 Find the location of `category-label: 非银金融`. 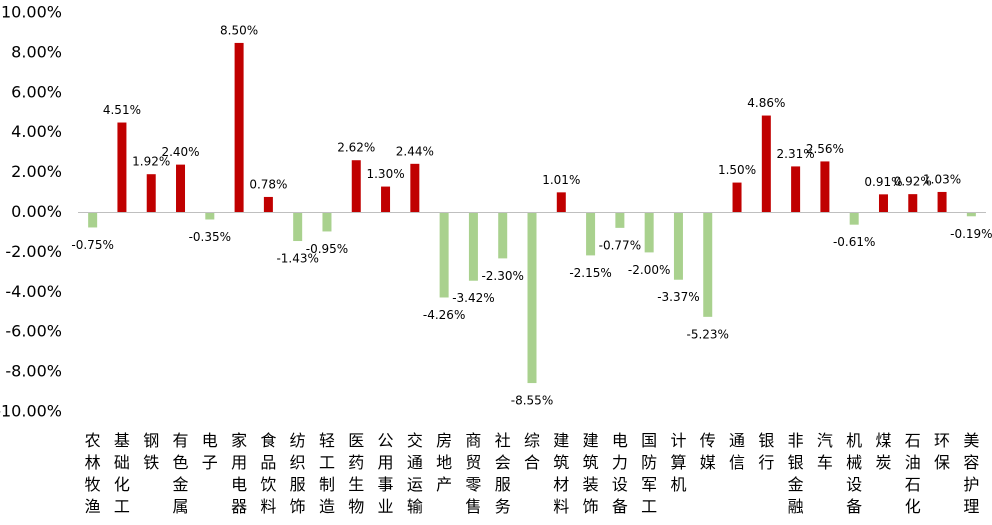

category-label: 非银金融 is located at coordinates (796, 473).